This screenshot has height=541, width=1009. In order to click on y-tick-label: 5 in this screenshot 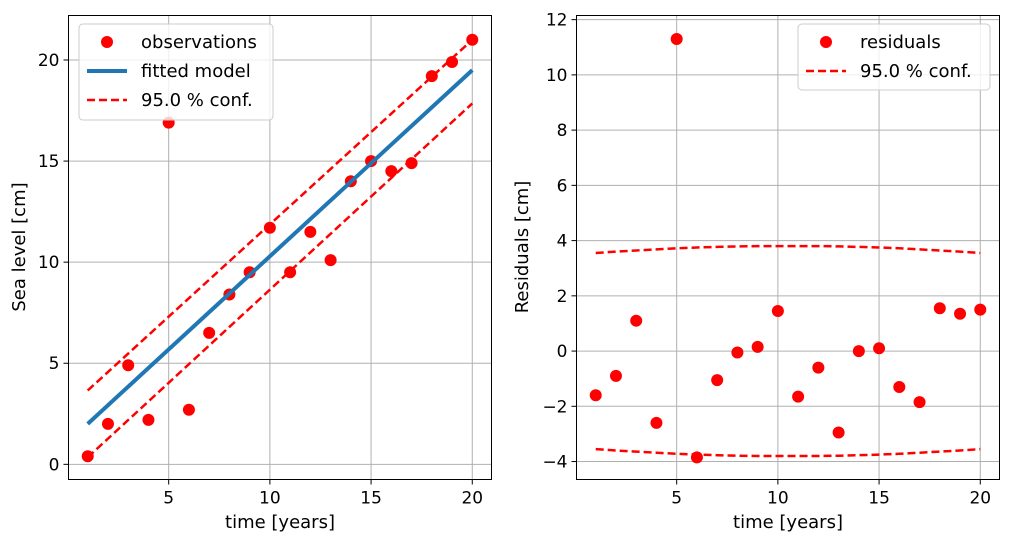, I will do `click(54, 364)`.